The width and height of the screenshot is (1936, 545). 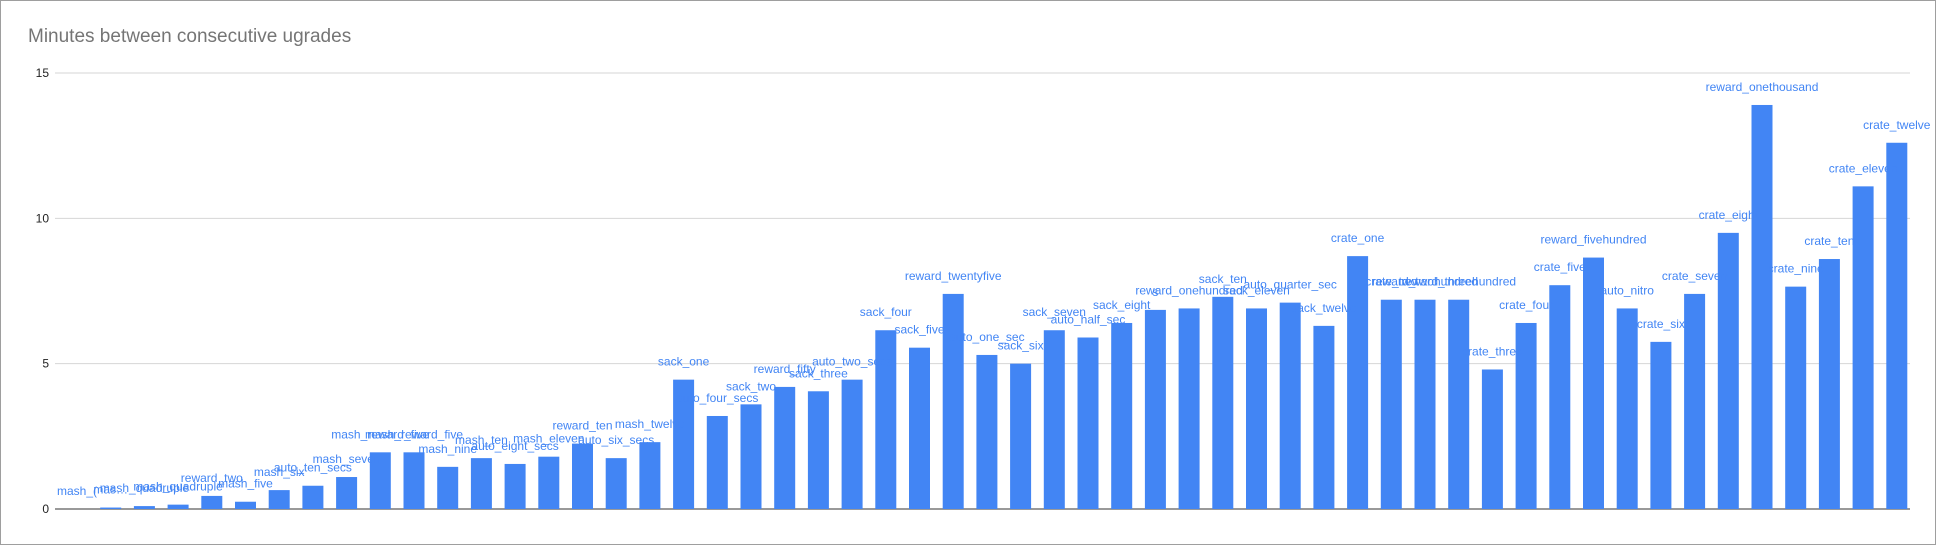 What do you see at coordinates (1324, 308) in the screenshot?
I see `data-label: sack_twelve` at bounding box center [1324, 308].